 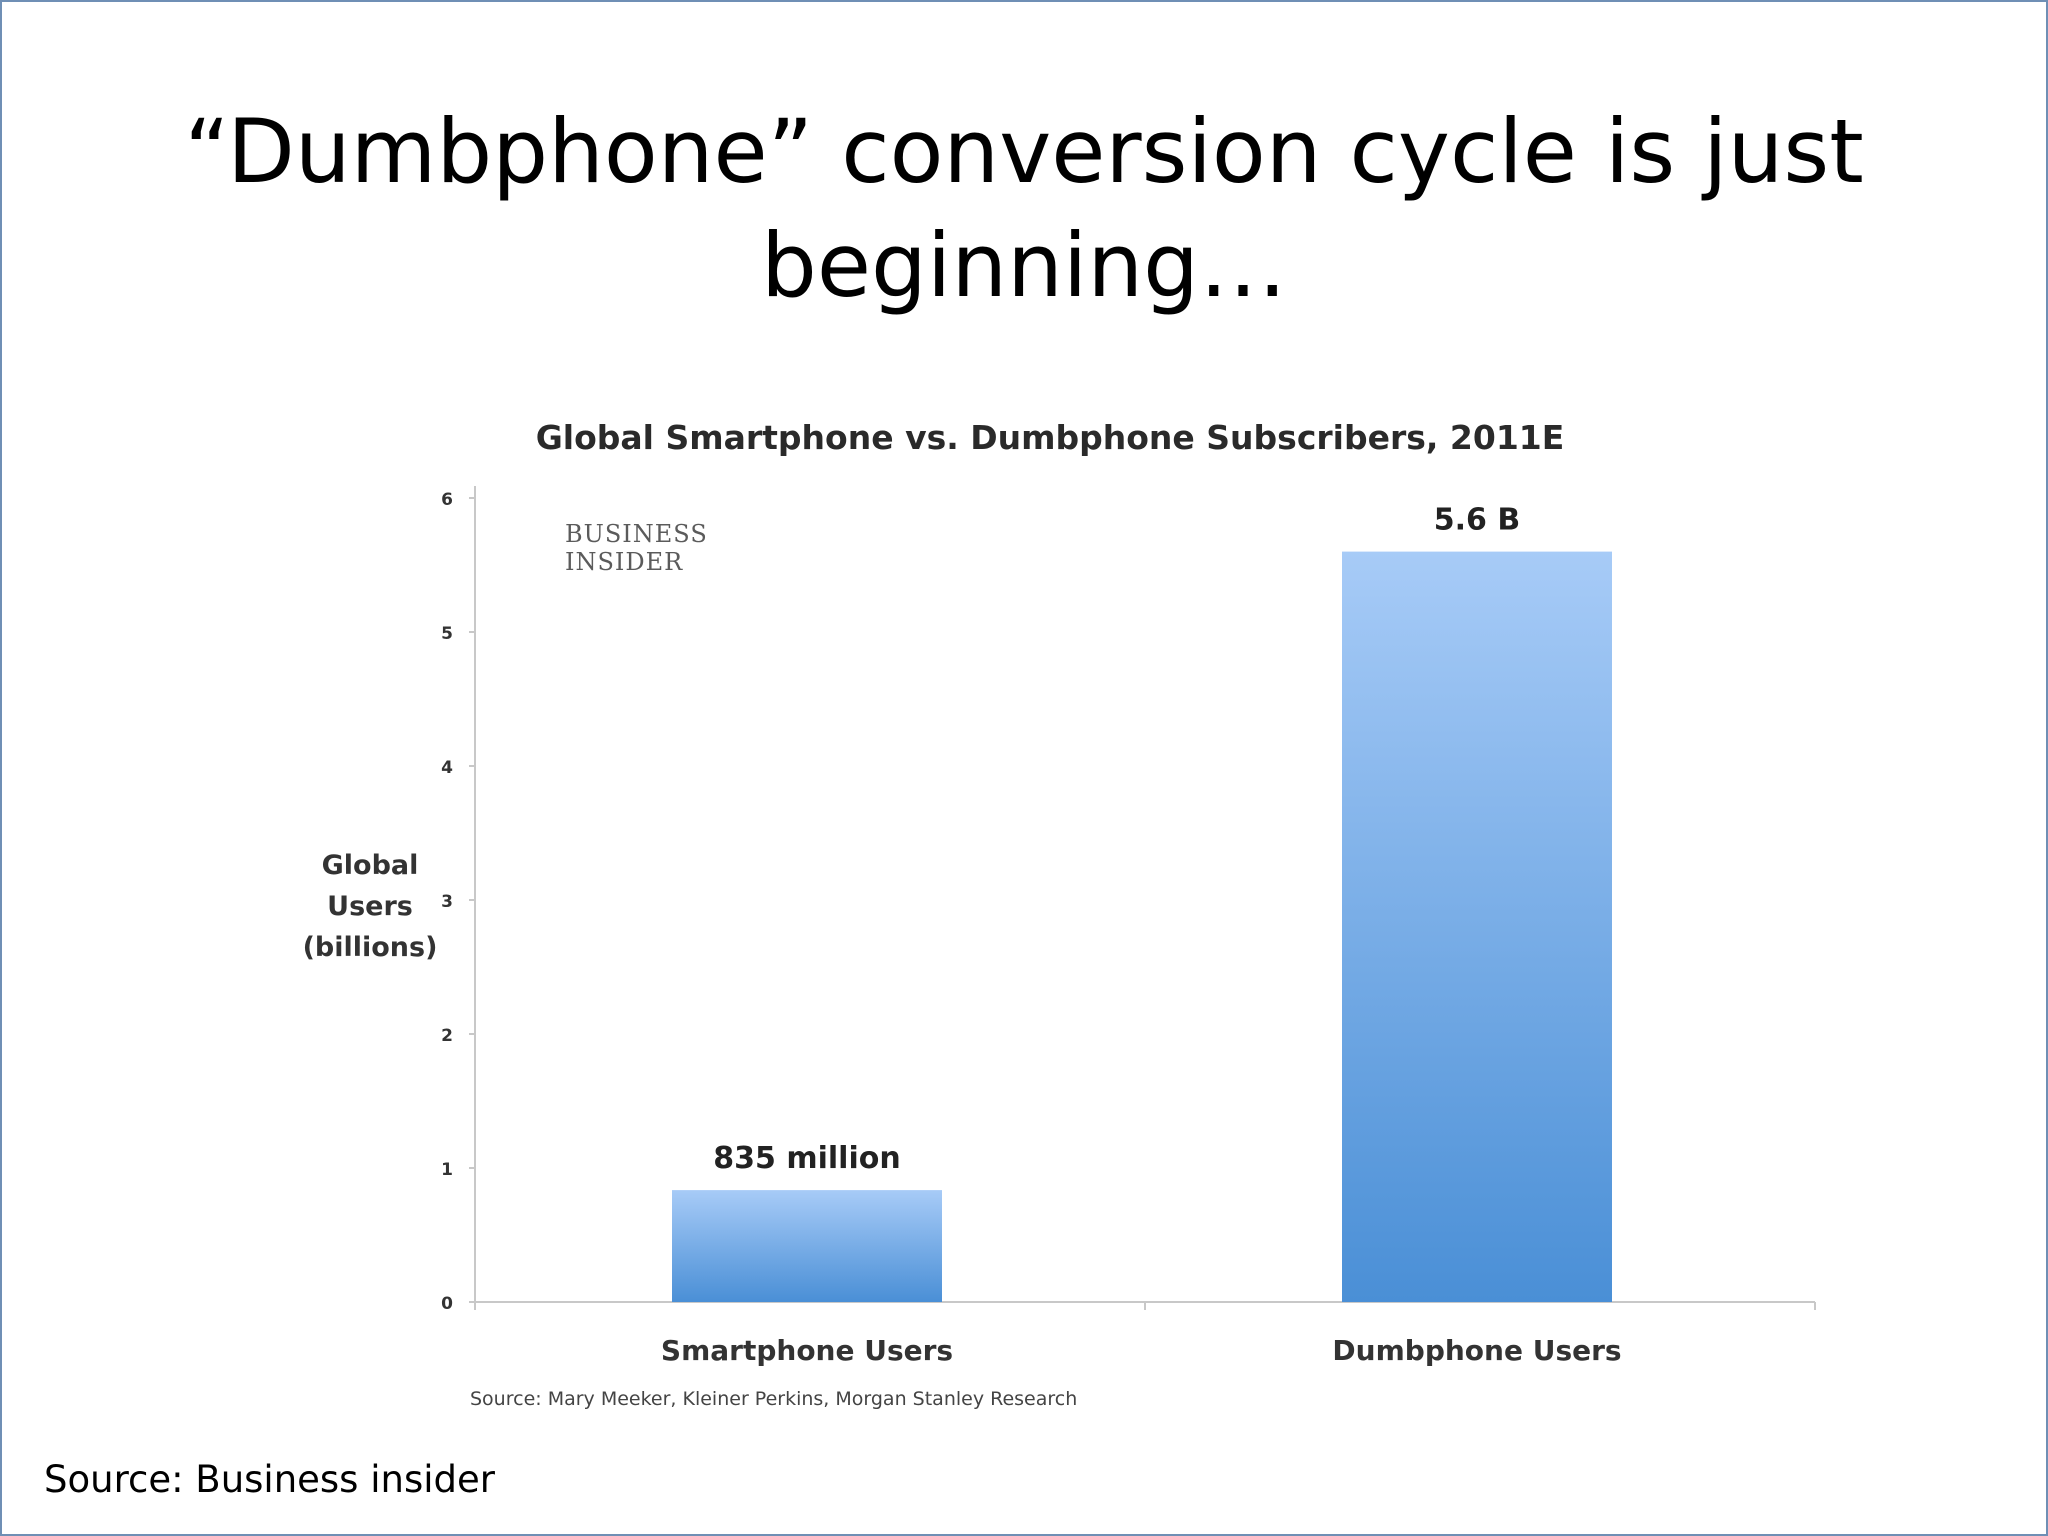 I want to click on y-tick-label: 3, so click(x=447, y=902).